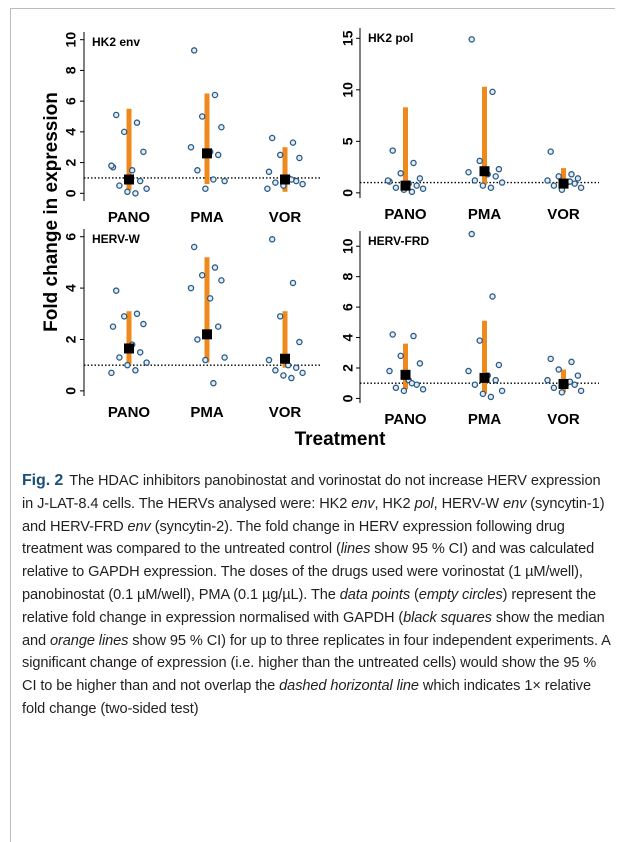 This screenshot has width=625, height=842. I want to click on y-tick-label: 0, so click(71, 193).